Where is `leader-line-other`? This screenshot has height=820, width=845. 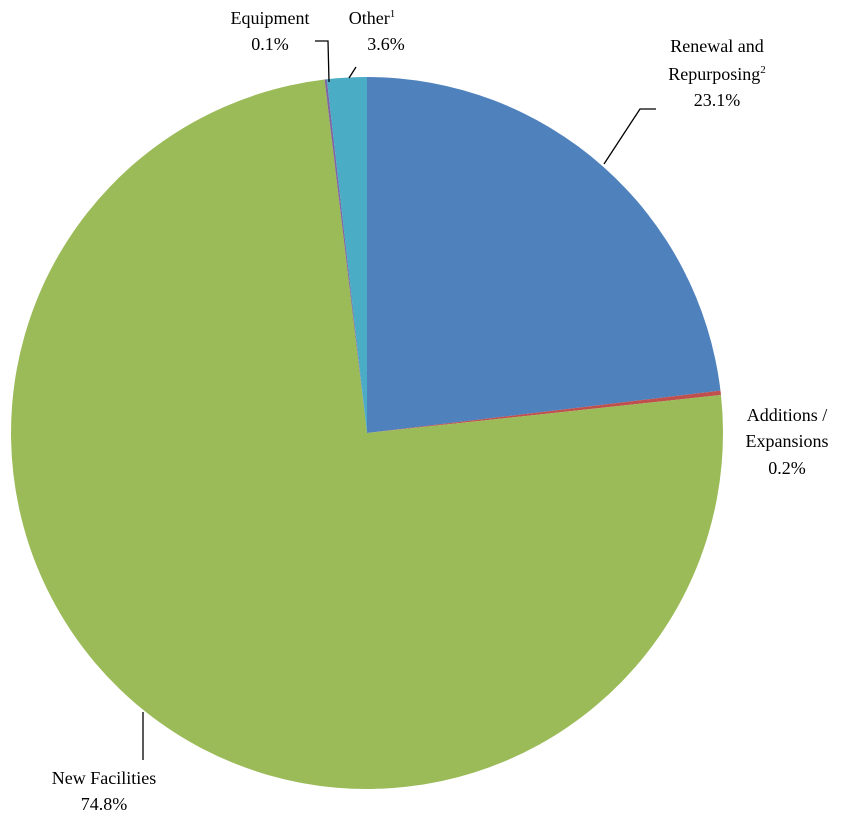
leader-line-other is located at coordinates (352, 72).